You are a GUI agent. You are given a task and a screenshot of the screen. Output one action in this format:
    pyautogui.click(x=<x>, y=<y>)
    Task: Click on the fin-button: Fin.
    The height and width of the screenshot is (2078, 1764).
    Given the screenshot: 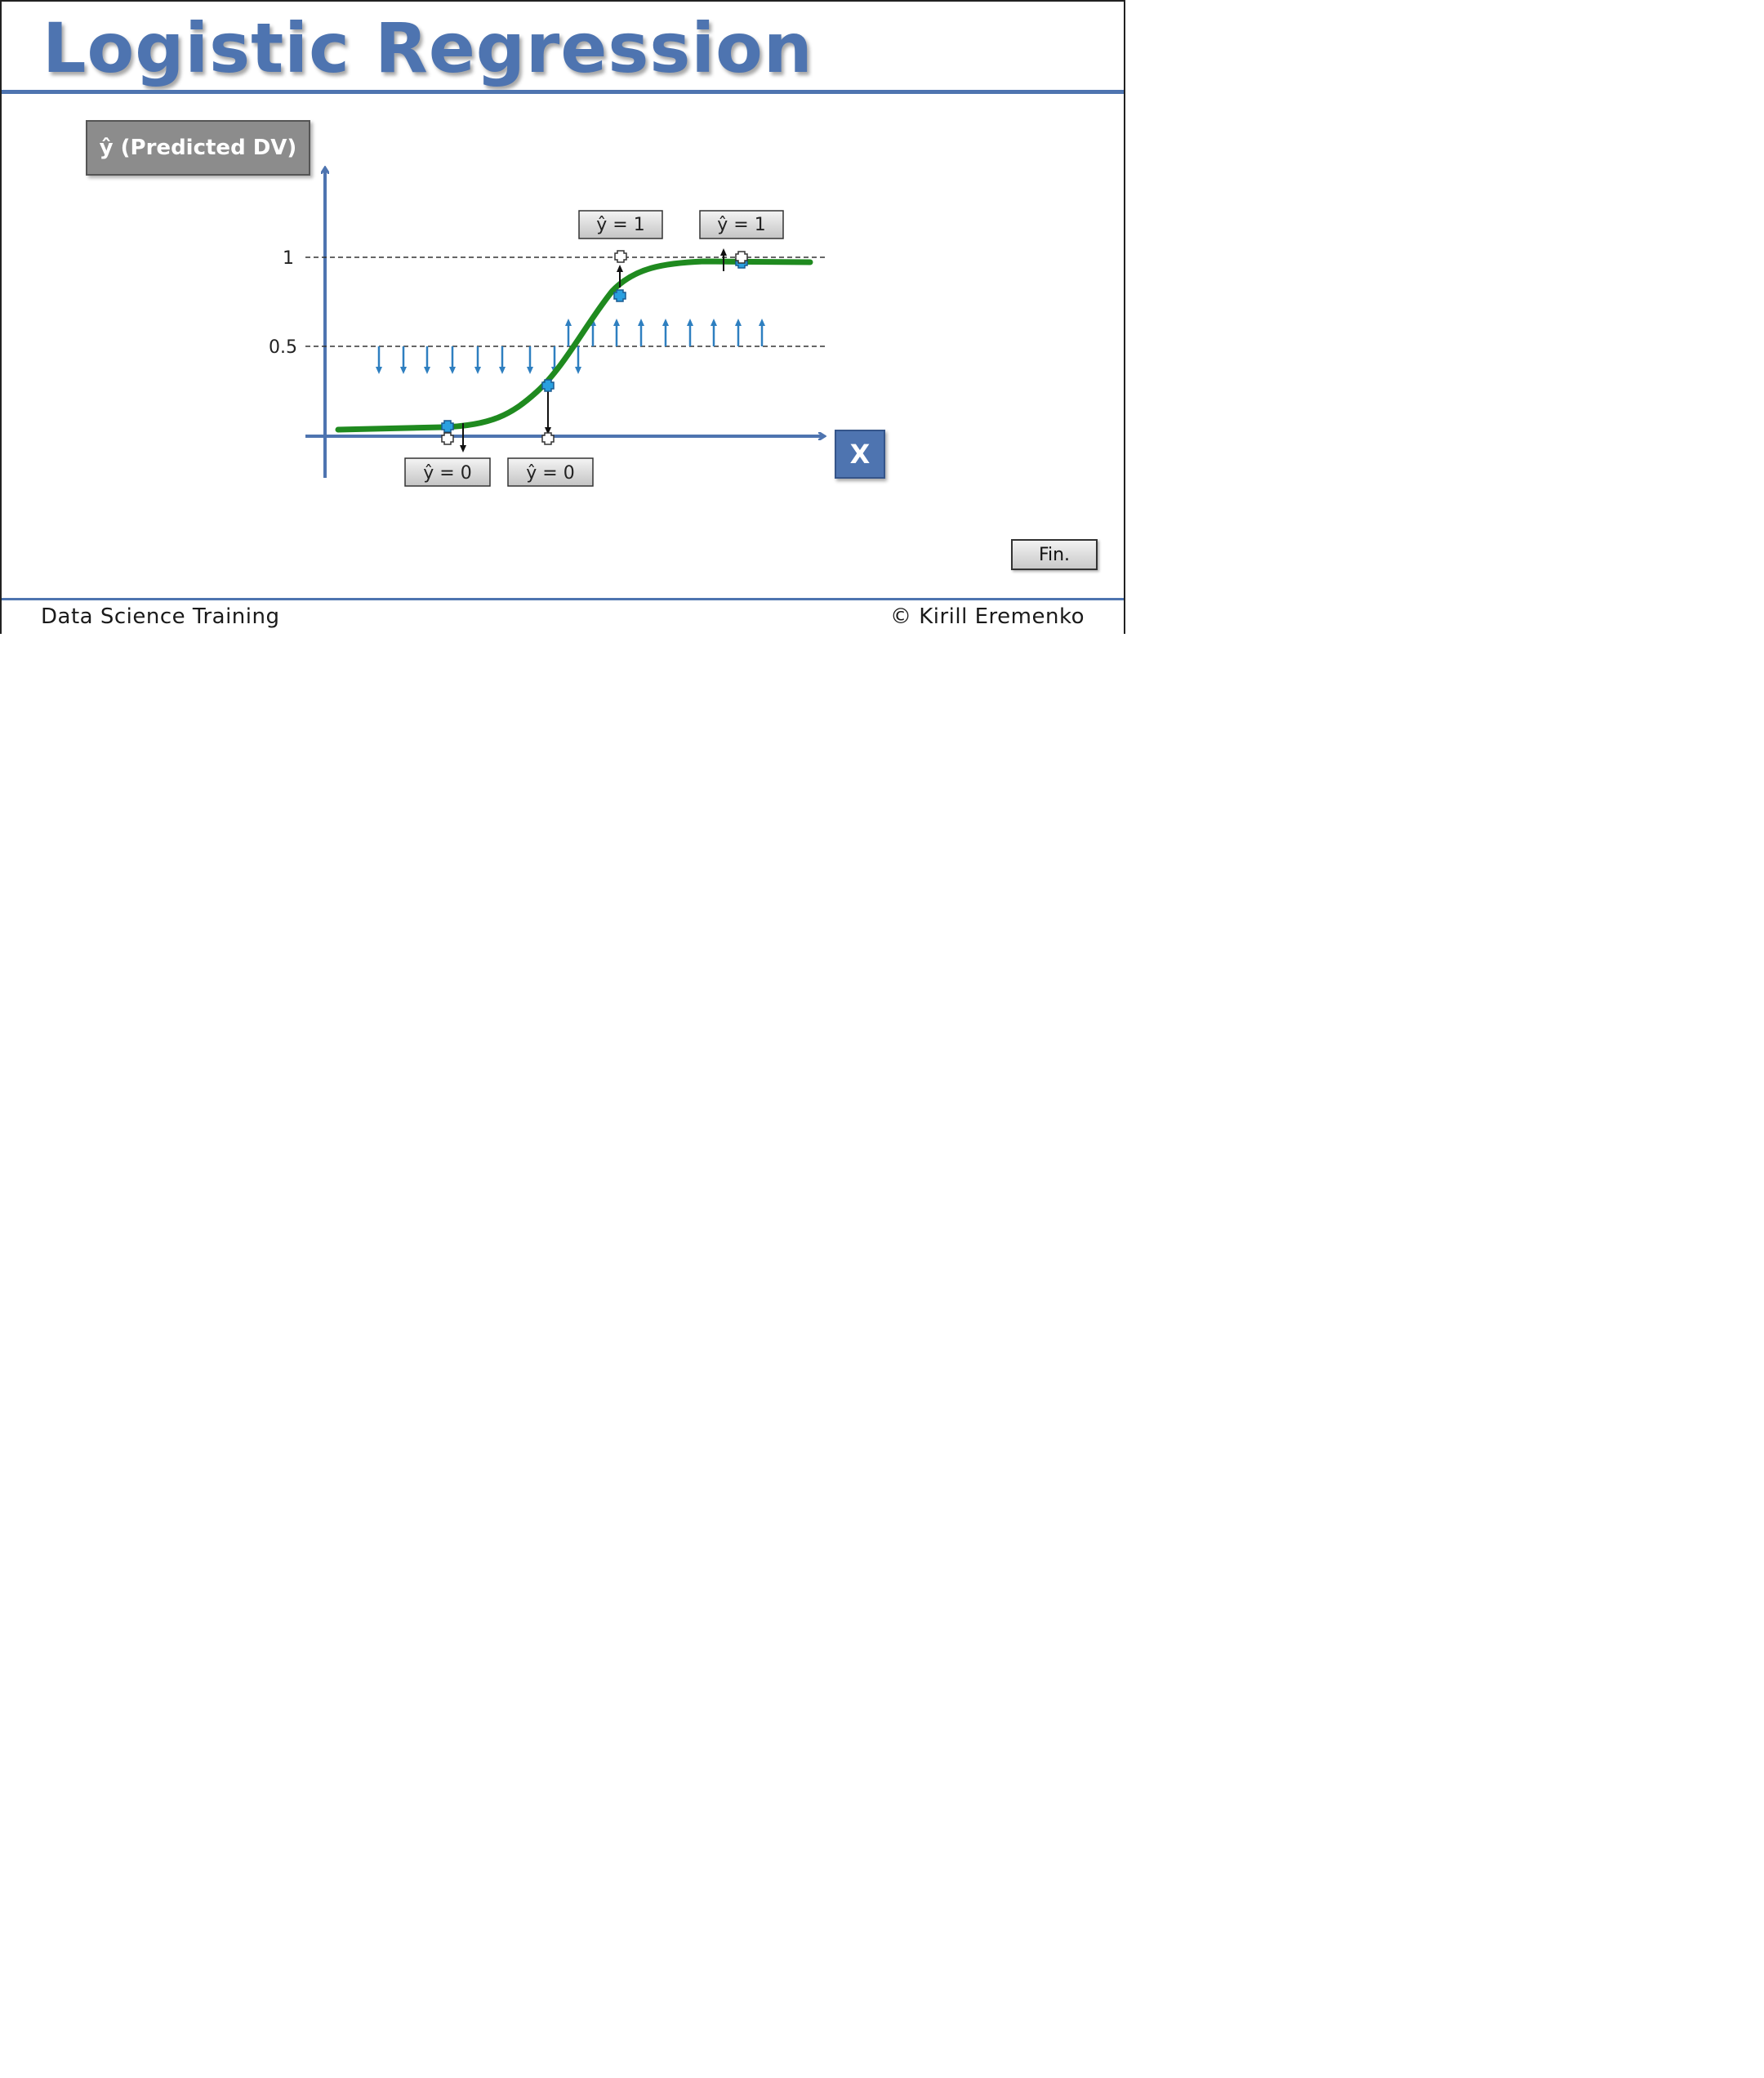 What is the action you would take?
    pyautogui.click(x=1054, y=554)
    